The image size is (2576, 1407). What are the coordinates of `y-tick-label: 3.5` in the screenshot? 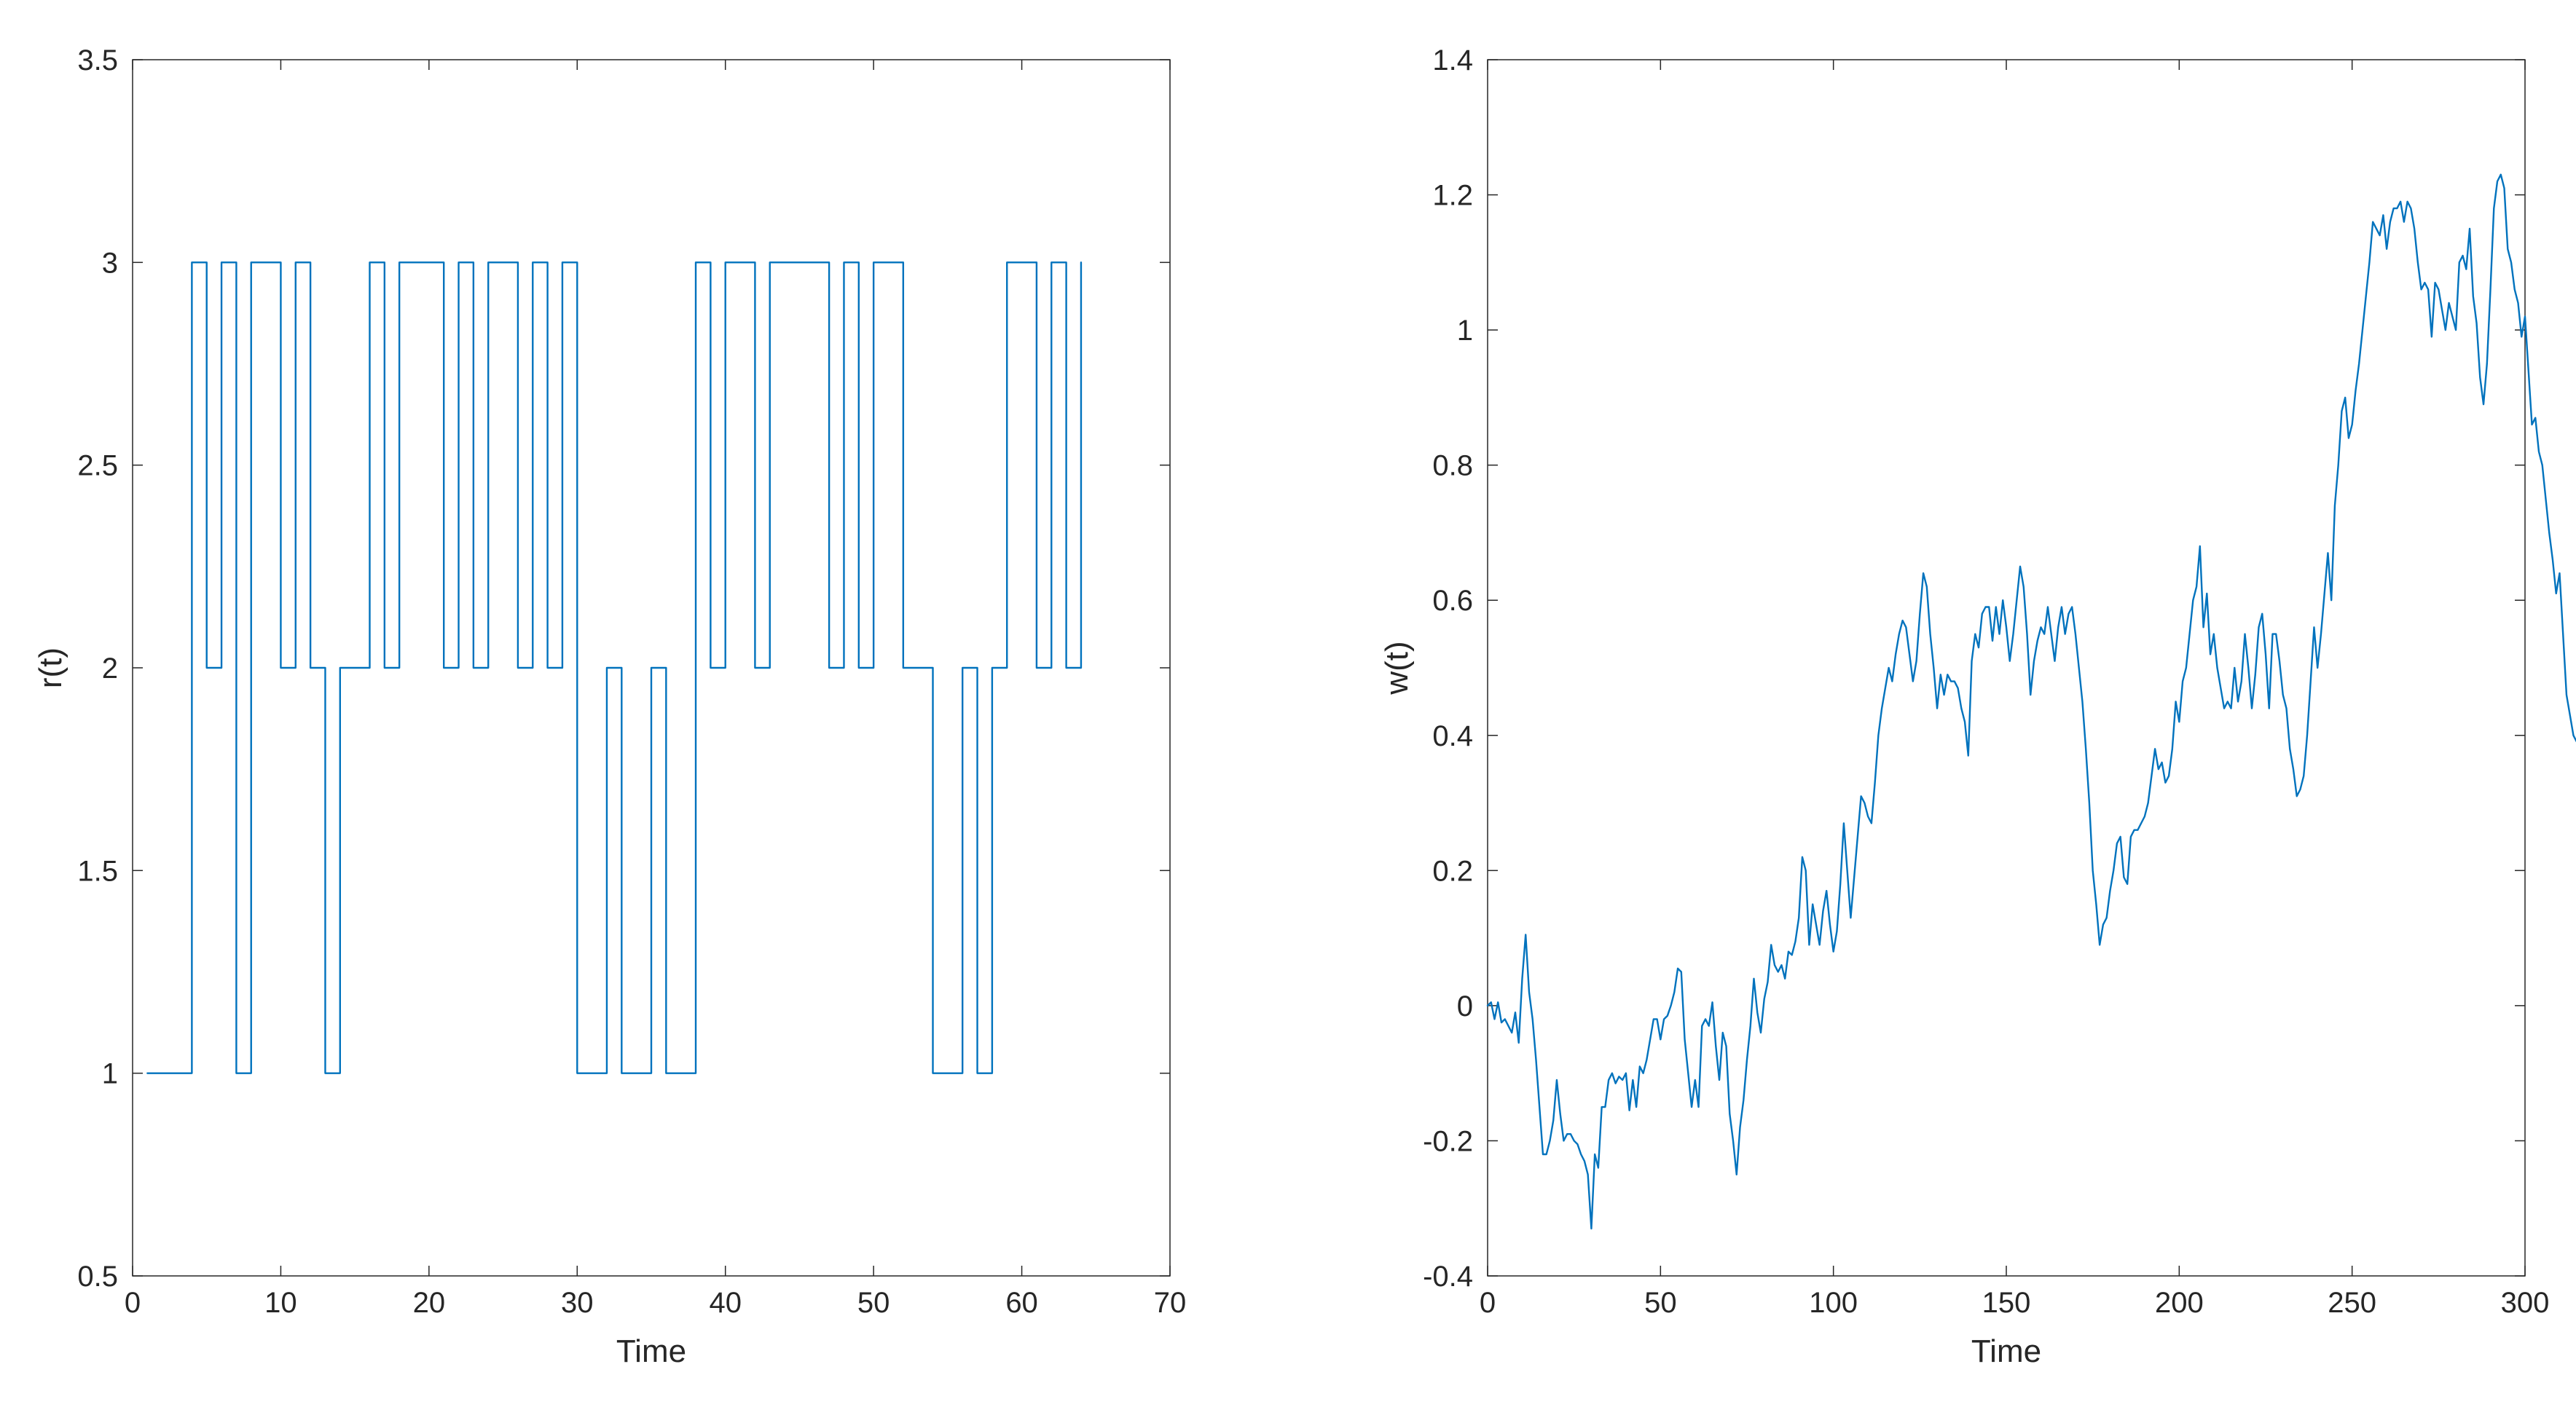 It's located at (97, 60).